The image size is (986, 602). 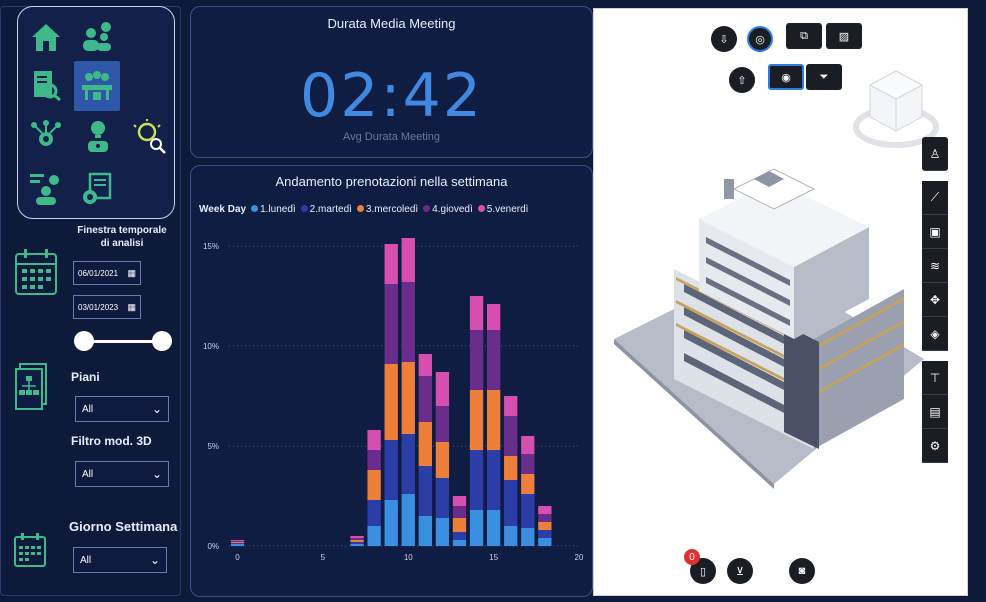 I want to click on isolate-icon: ◉, so click(x=786, y=77).